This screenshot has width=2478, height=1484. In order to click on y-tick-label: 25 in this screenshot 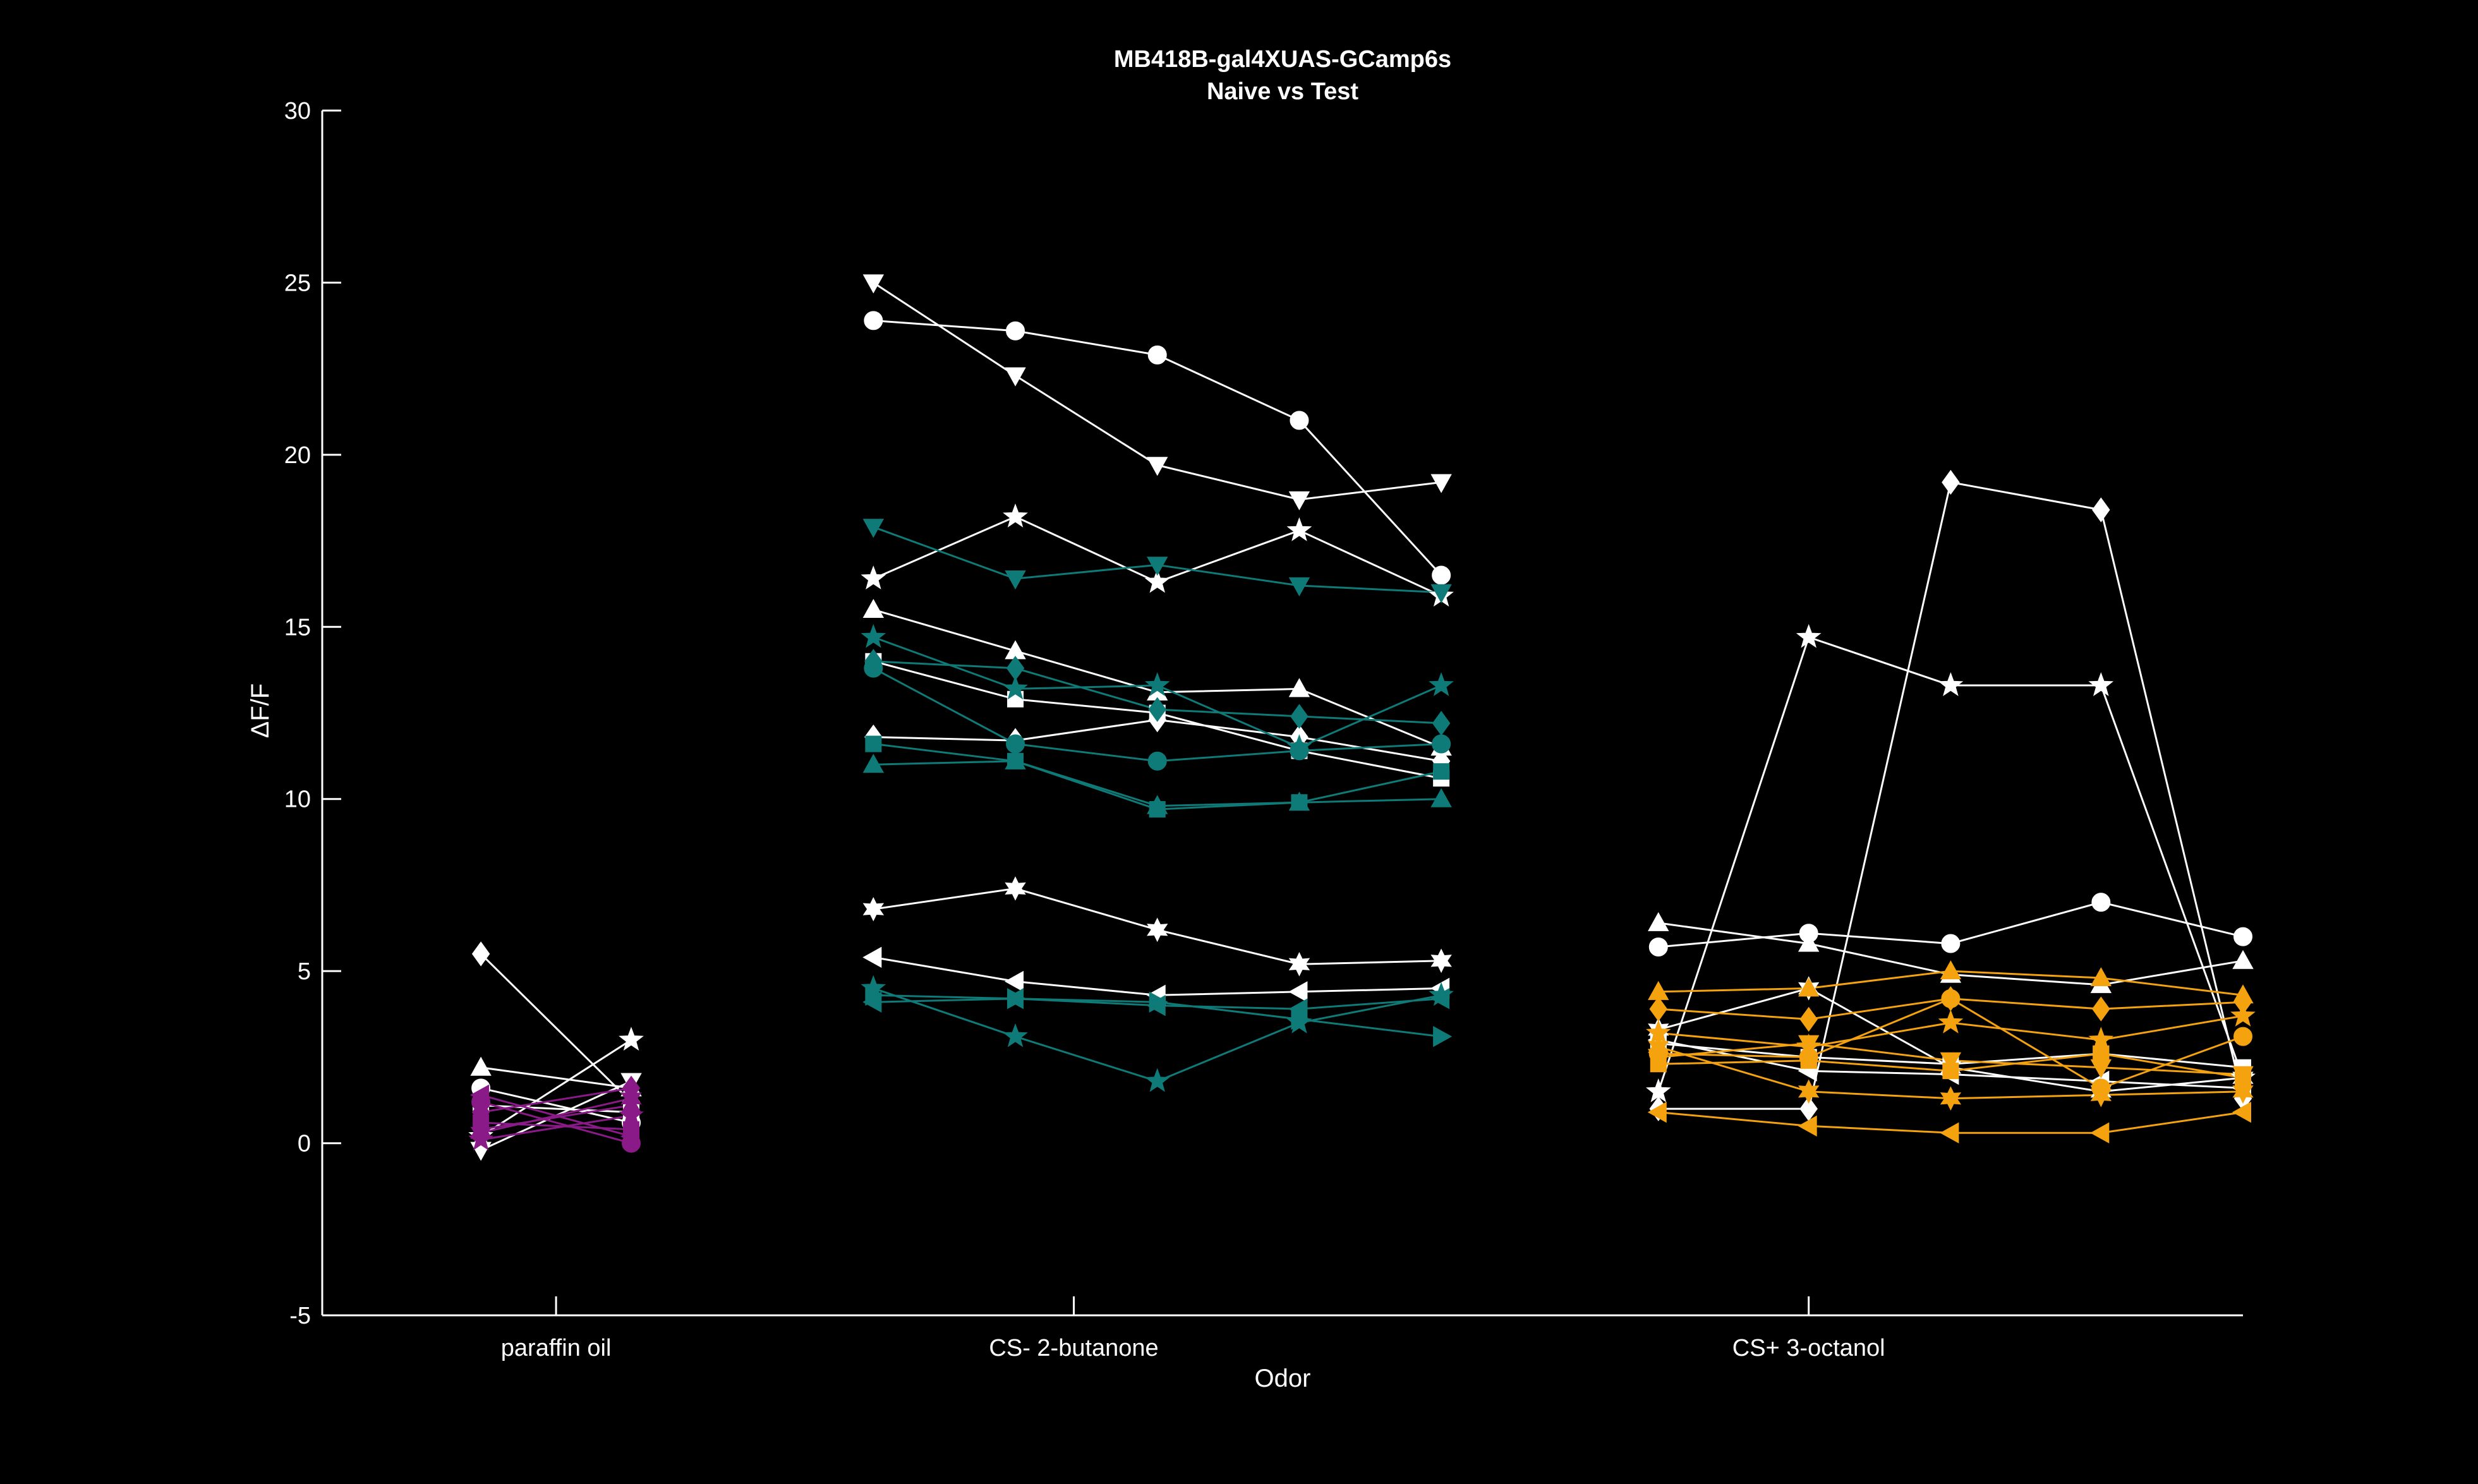, I will do `click(297, 283)`.